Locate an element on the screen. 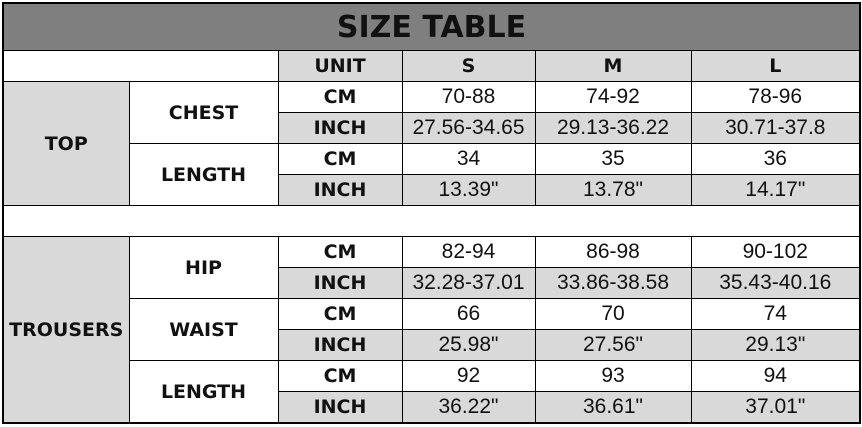  measure-label: CHEST is located at coordinates (203, 112).